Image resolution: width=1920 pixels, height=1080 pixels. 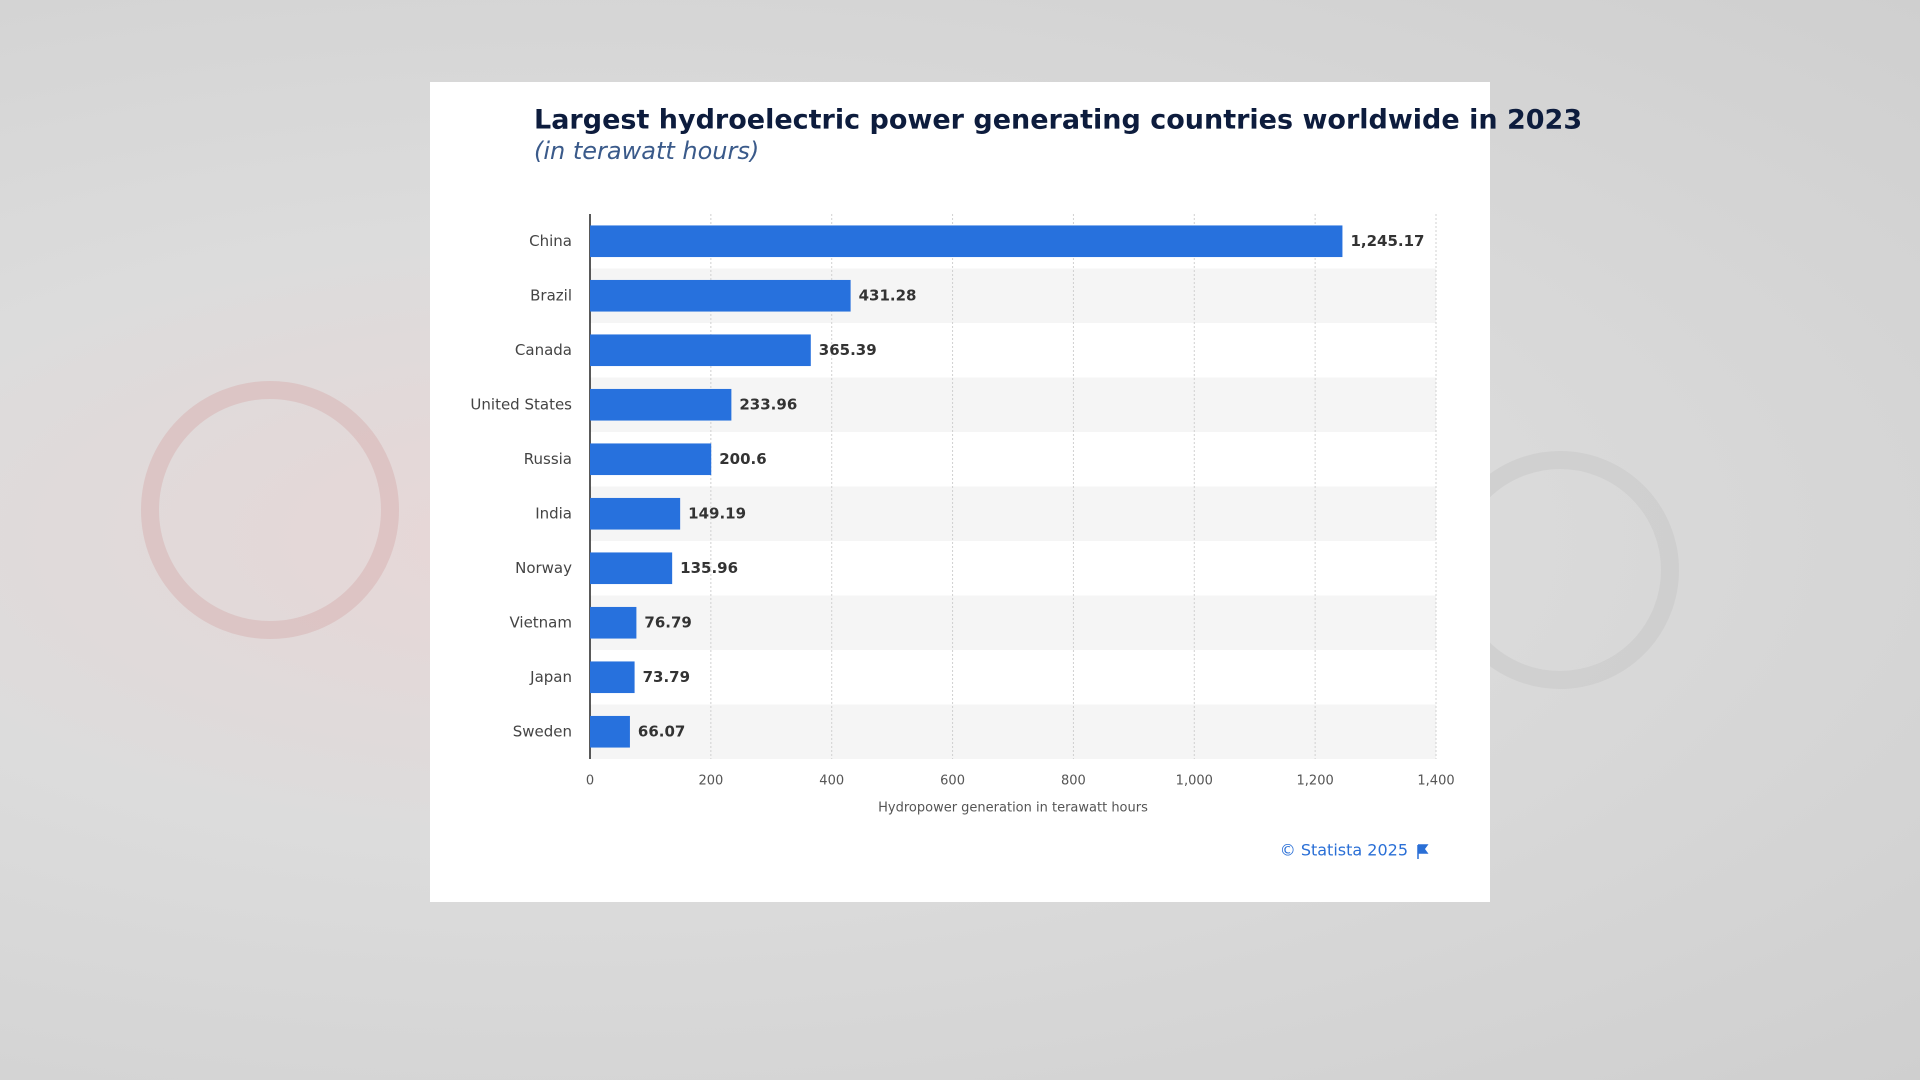 What do you see at coordinates (1315, 781) in the screenshot?
I see `x-tick-label: 1,200` at bounding box center [1315, 781].